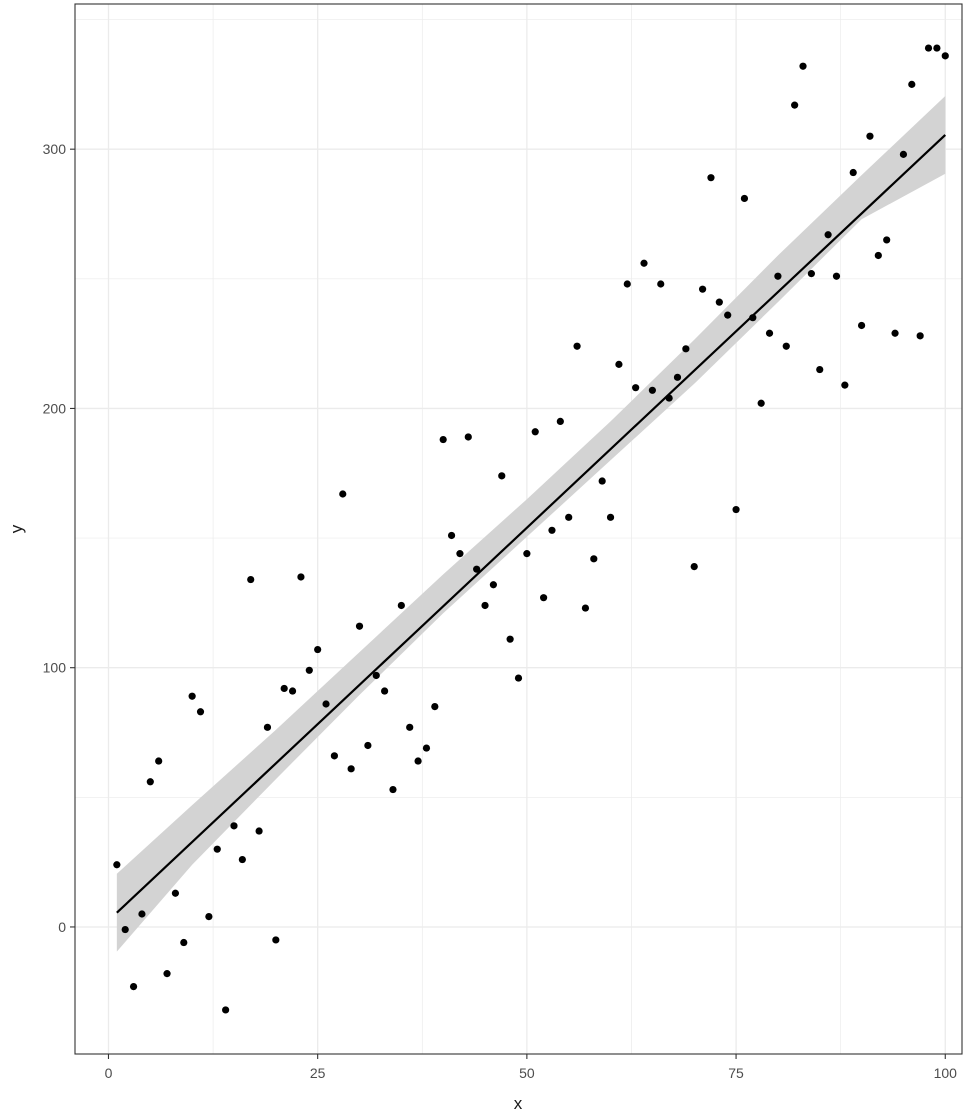 This screenshot has height=1116, width=973. I want to click on x-tick-label: 100, so click(946, 1073).